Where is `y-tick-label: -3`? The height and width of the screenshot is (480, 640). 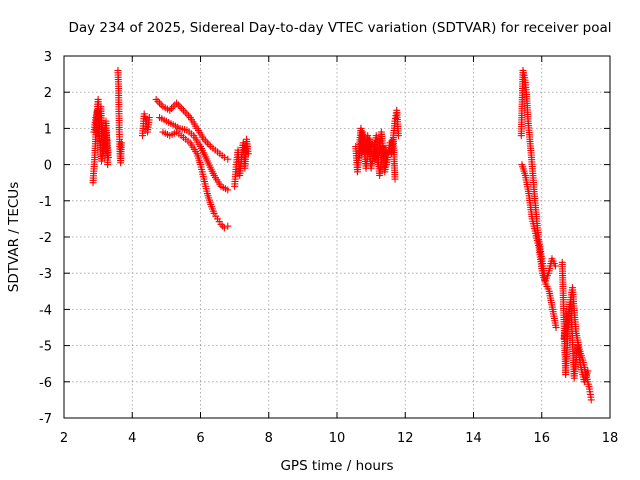 y-tick-label: -3 is located at coordinates (45, 274).